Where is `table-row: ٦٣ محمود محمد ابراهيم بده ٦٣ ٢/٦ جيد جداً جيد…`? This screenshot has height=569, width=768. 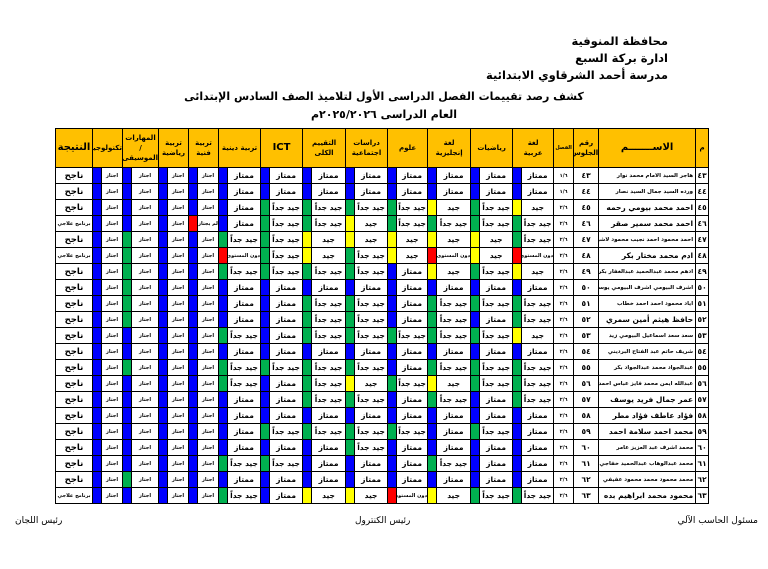
table-row: ٦٣ محمود محمد ابراهيم بده ٦٣ ٢/٦ جيد جداً جيد… is located at coordinates (382, 495).